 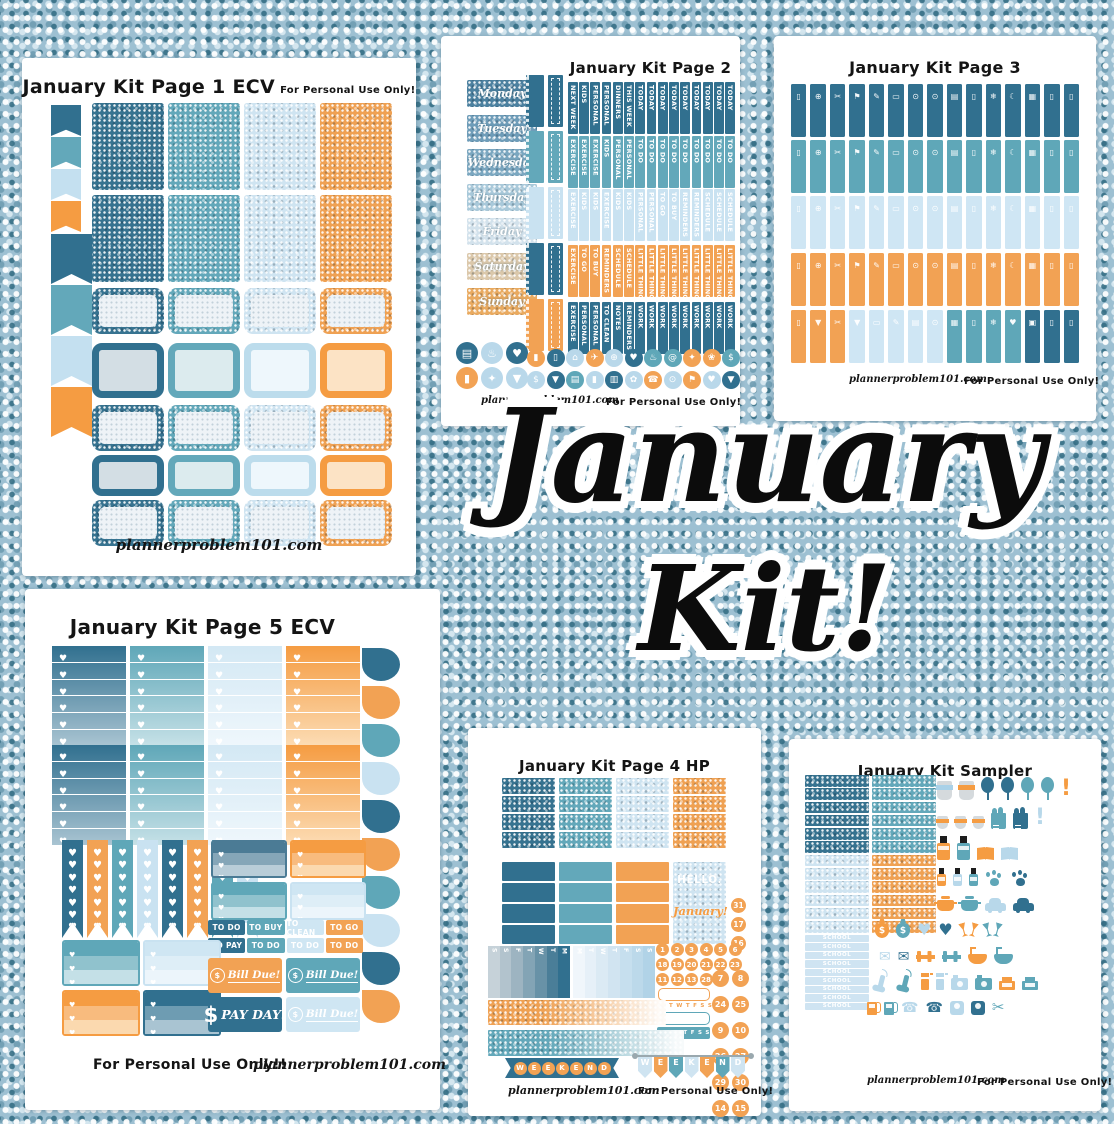 I want to click on label-strip-sticker: NOTES, so click(x=617, y=328).